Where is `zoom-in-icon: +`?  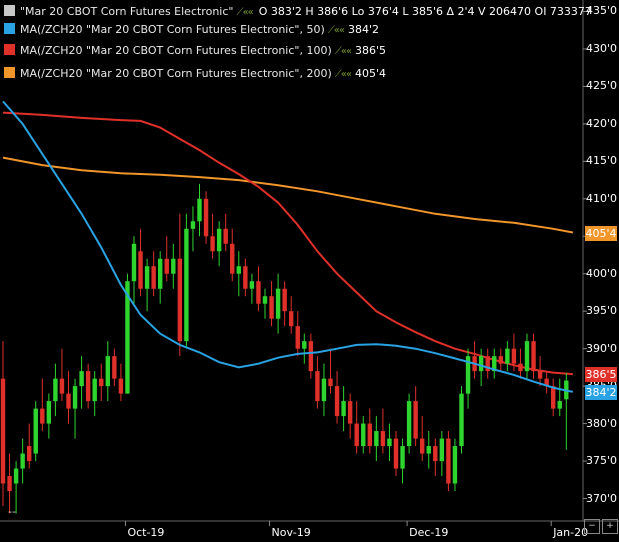
zoom-in-icon: + is located at coordinates (610, 526).